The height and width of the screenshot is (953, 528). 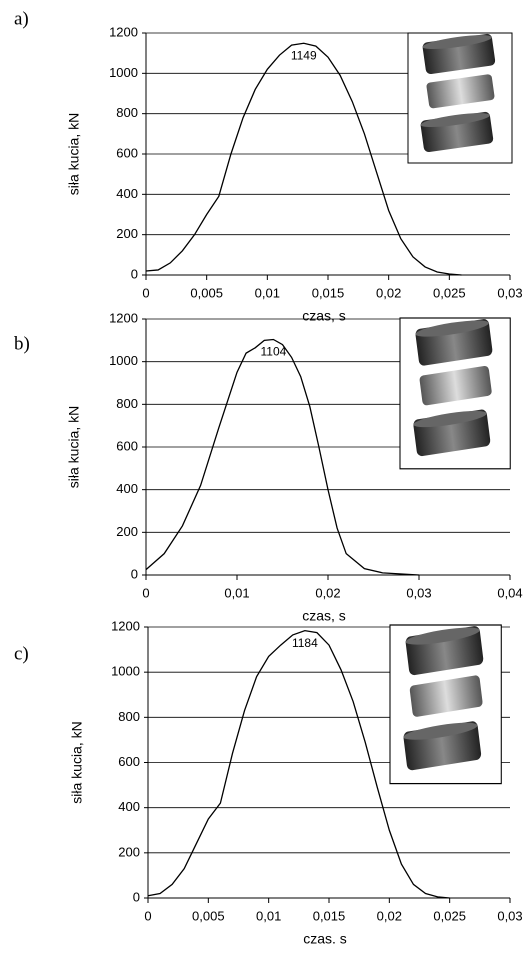 What do you see at coordinates (325, 939) in the screenshot?
I see `x-axis-label: czas. s` at bounding box center [325, 939].